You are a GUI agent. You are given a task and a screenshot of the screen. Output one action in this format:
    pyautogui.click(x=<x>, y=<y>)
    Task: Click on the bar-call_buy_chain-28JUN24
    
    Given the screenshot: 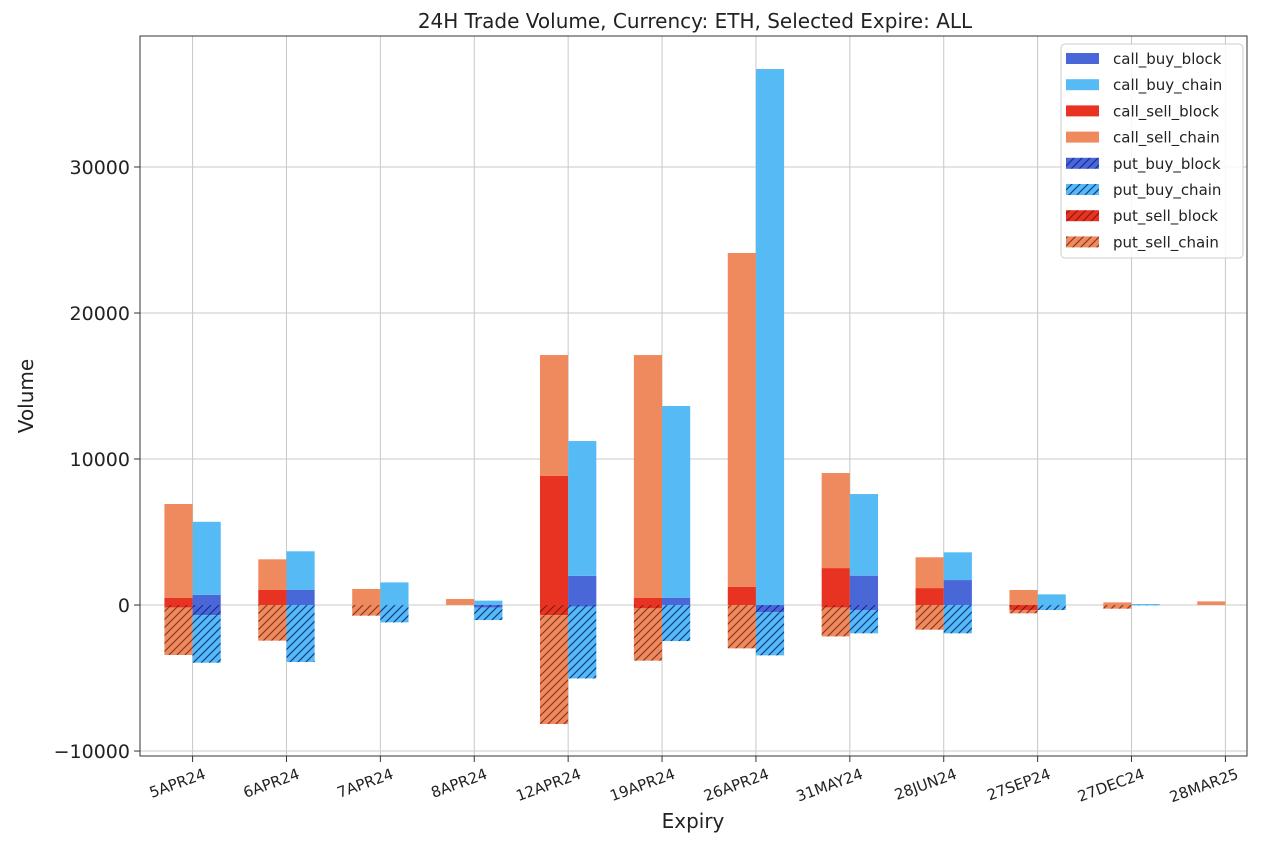 What is the action you would take?
    pyautogui.click(x=958, y=566)
    